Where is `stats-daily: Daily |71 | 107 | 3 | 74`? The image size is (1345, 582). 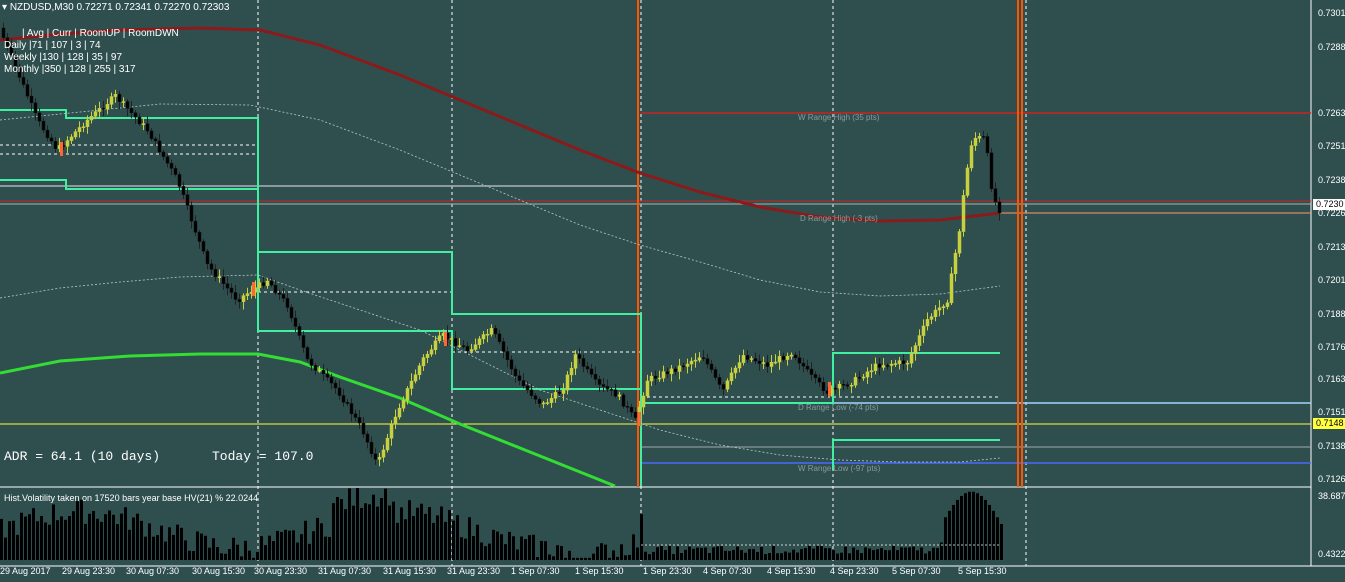 stats-daily: Daily |71 | 107 | 3 | 74 is located at coordinates (52, 45).